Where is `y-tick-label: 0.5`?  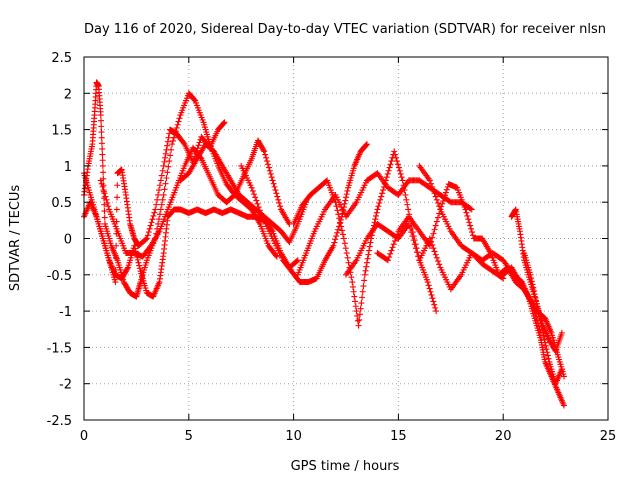 y-tick-label: 0.5 is located at coordinates (61, 203).